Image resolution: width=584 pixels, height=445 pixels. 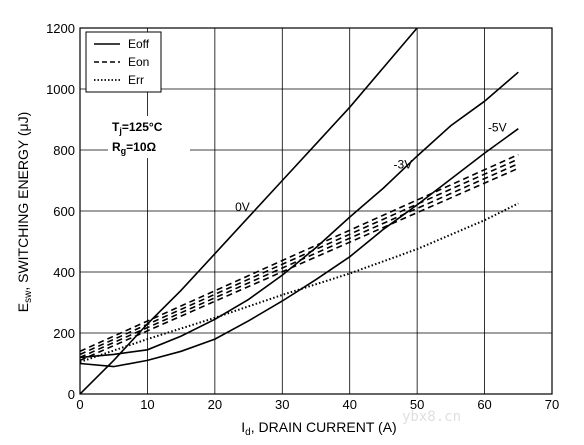 I want to click on x-tick-label: 70, so click(x=552, y=404).